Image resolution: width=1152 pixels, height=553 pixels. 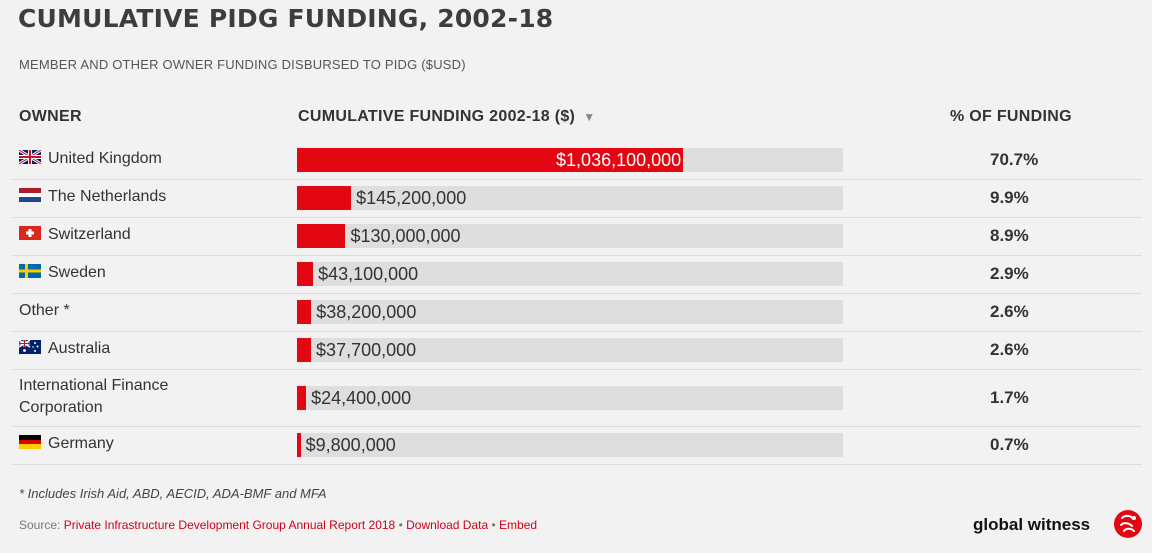 What do you see at coordinates (29, 346) in the screenshot?
I see `australia-flag-icon` at bounding box center [29, 346].